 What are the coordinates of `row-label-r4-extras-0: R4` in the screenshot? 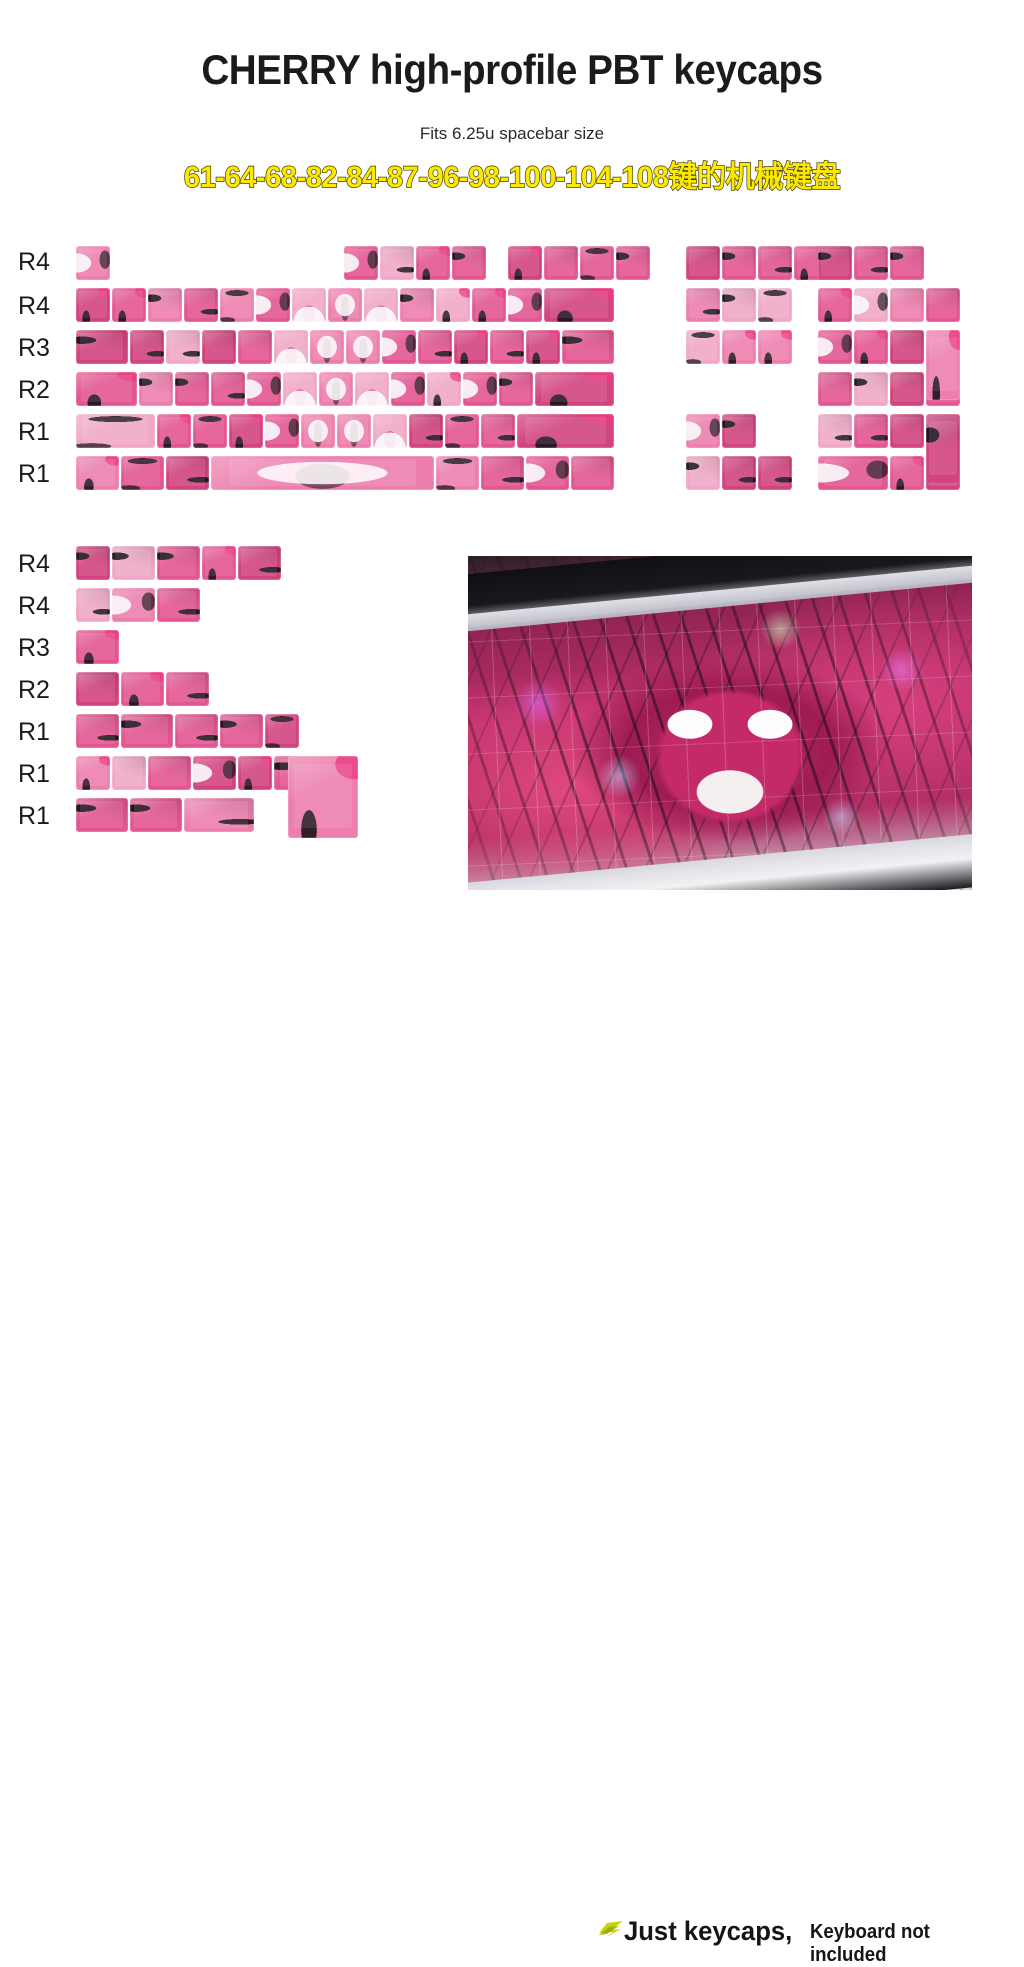 It's located at (34, 564).